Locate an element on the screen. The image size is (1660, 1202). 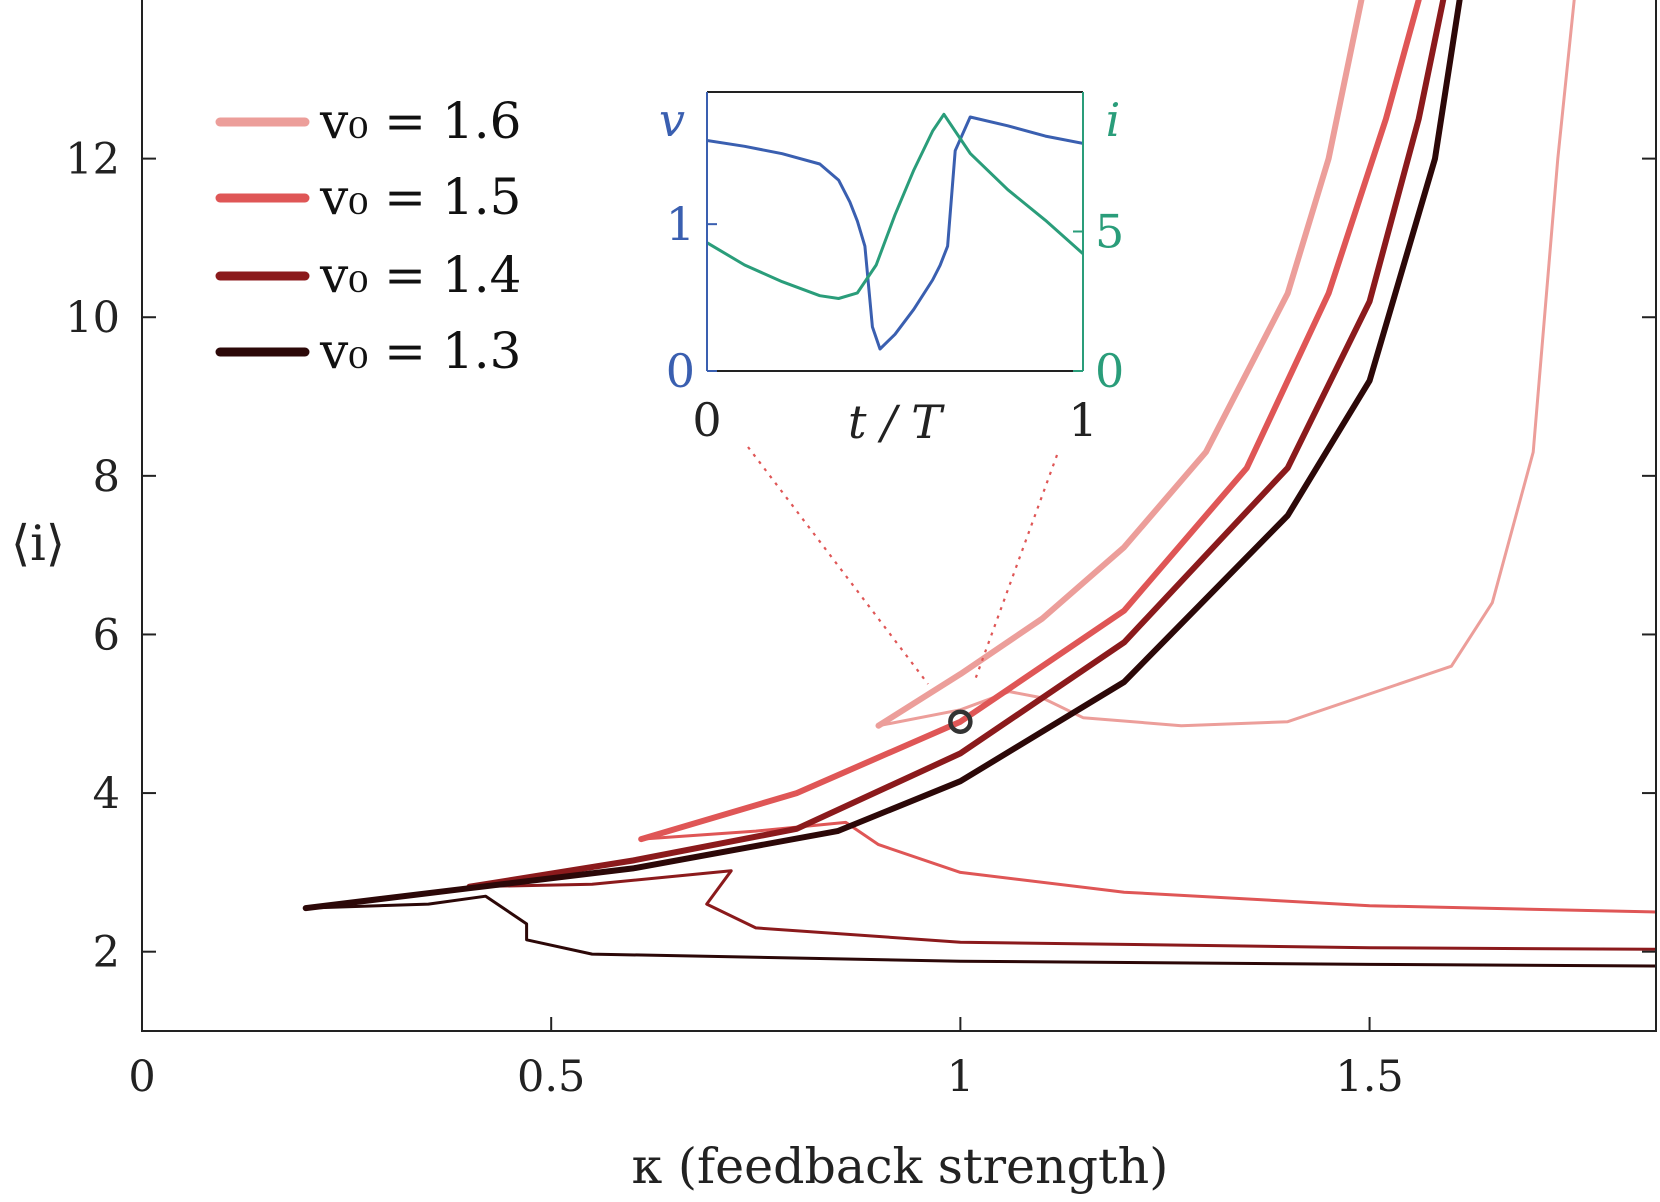
inset-series-i is located at coordinates (895, 206).